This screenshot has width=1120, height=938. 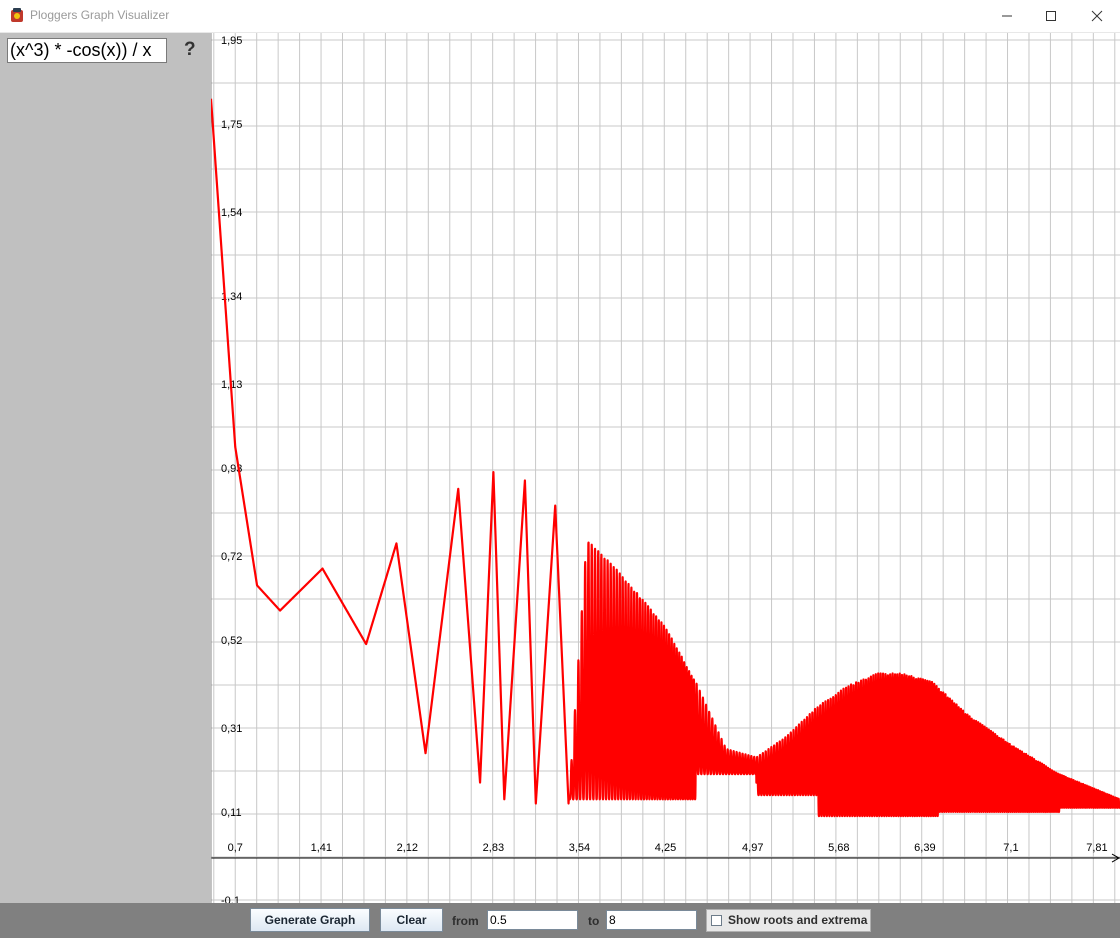 What do you see at coordinates (235, 848) in the screenshot?
I see `x-tick-label: 0,7` at bounding box center [235, 848].